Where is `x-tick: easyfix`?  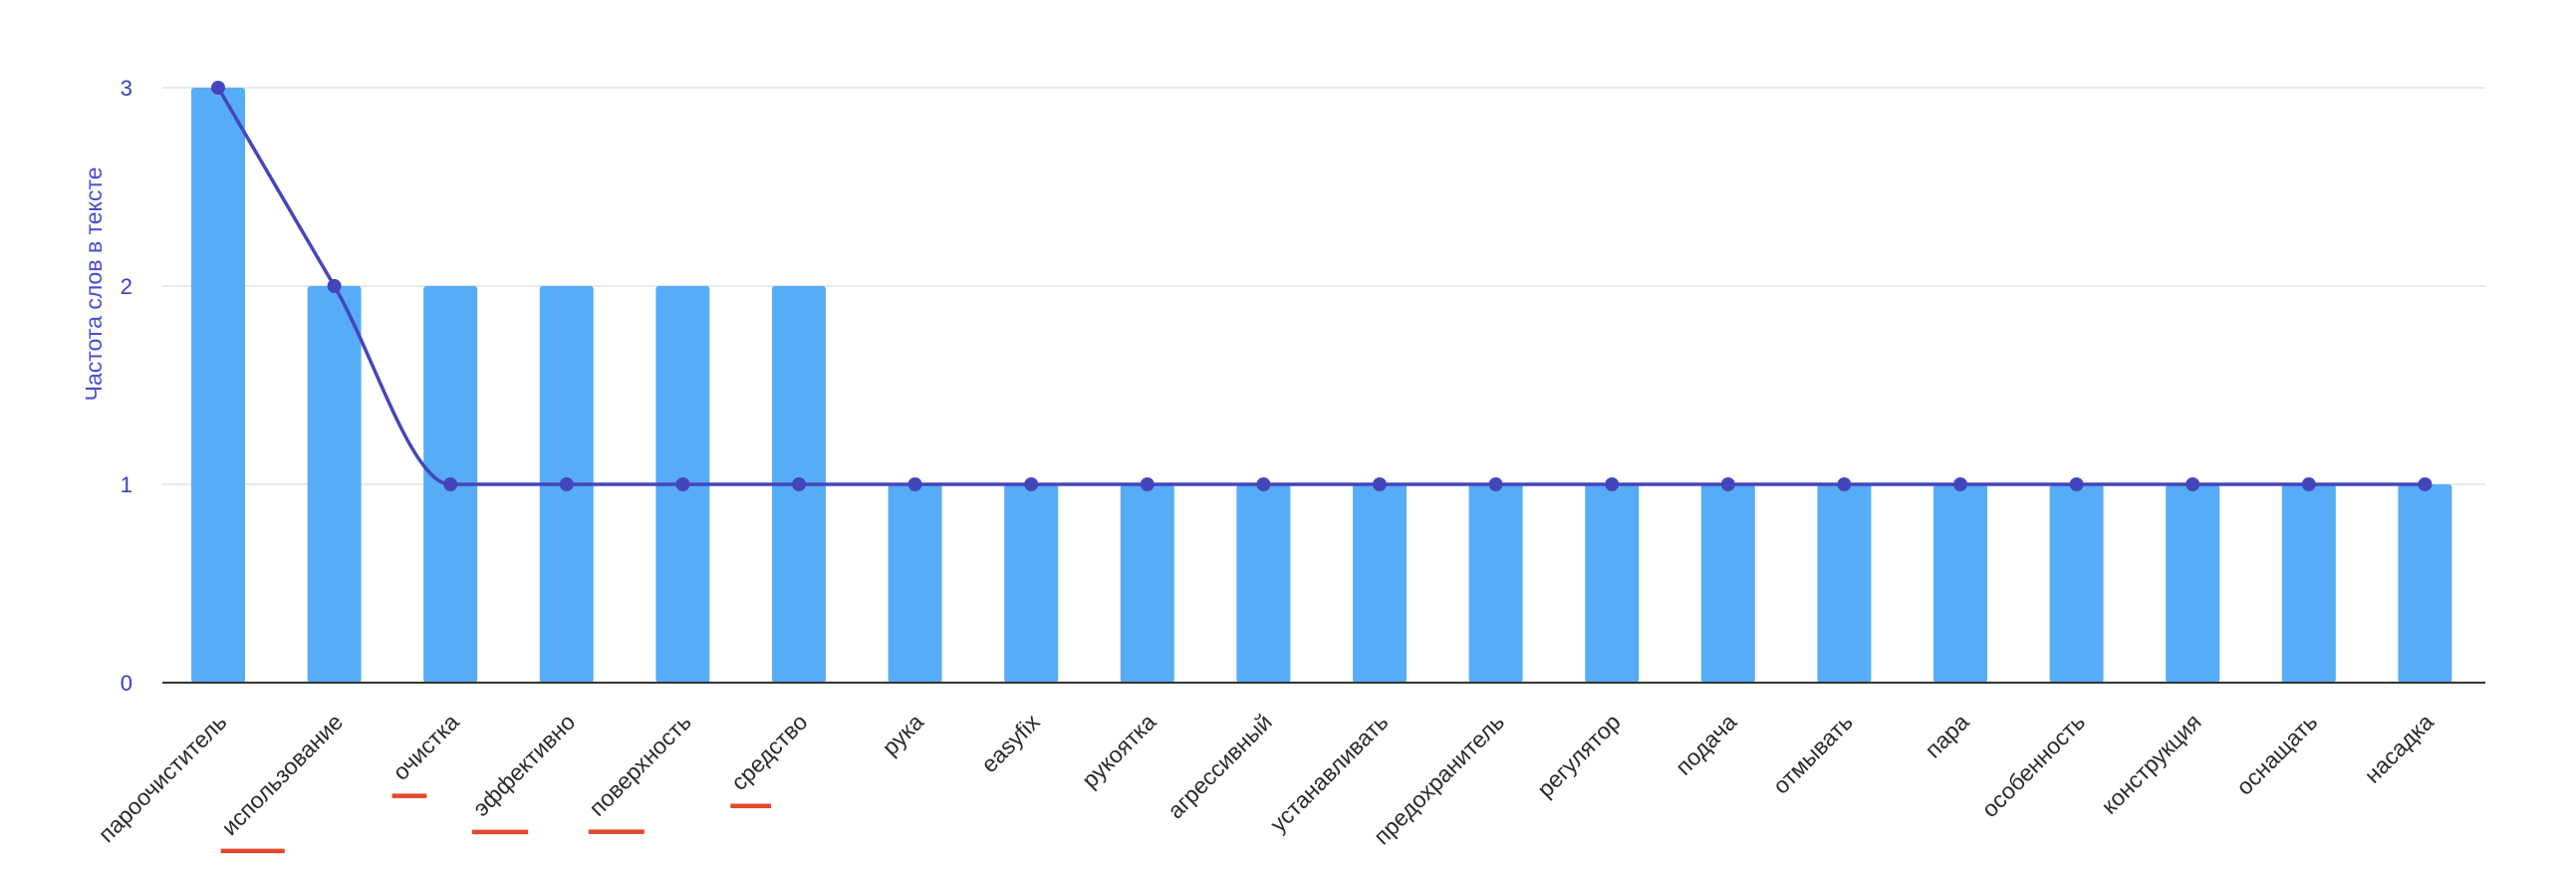 x-tick: easyfix is located at coordinates (1010, 743).